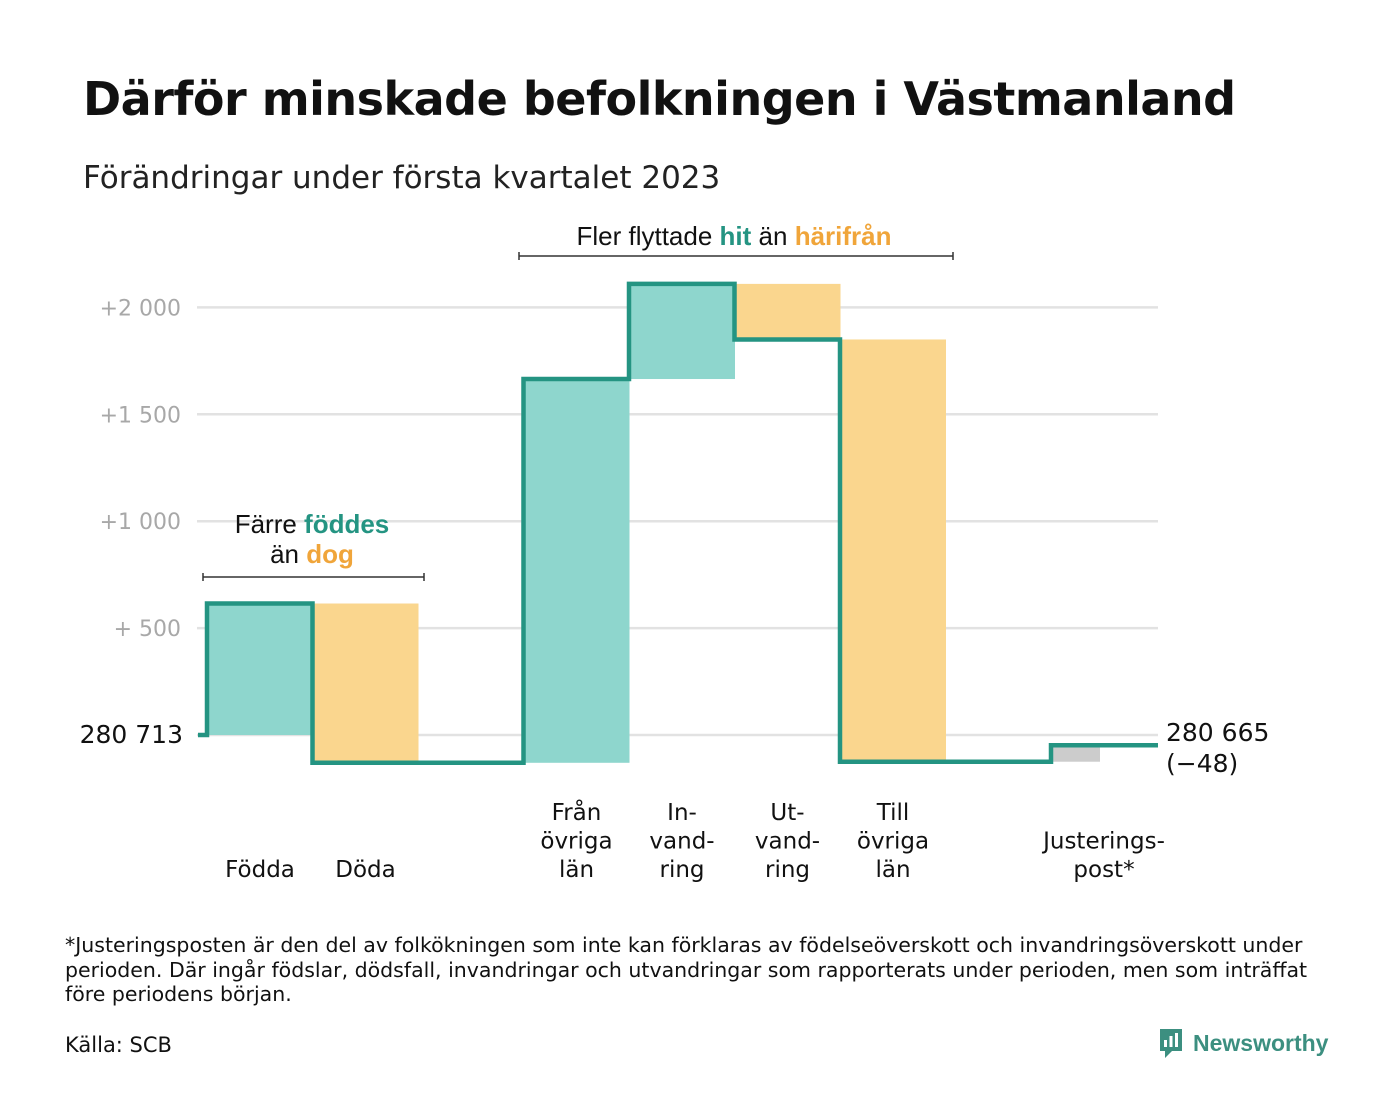  I want to click on category-label: Justerings-post*, so click(1103, 856).